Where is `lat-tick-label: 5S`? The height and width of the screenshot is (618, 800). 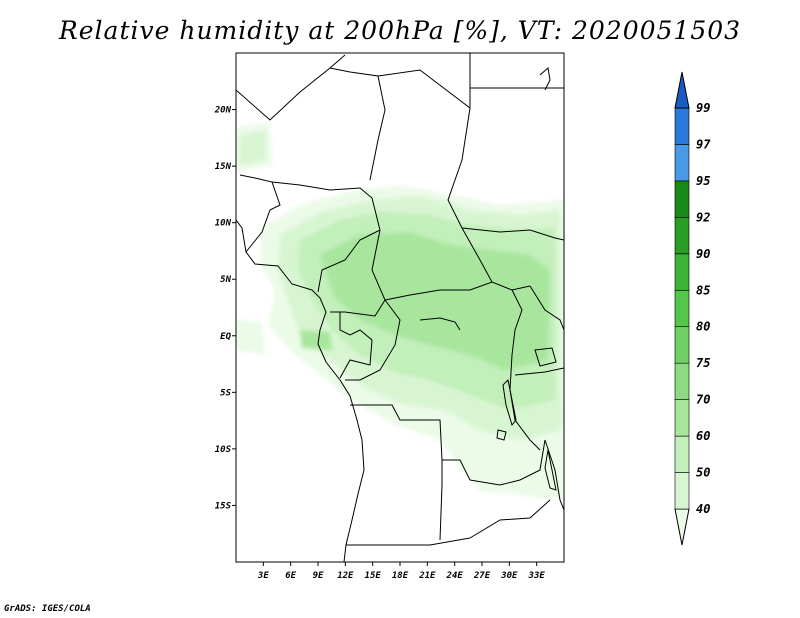 lat-tick-label: 5S is located at coordinates (225, 393).